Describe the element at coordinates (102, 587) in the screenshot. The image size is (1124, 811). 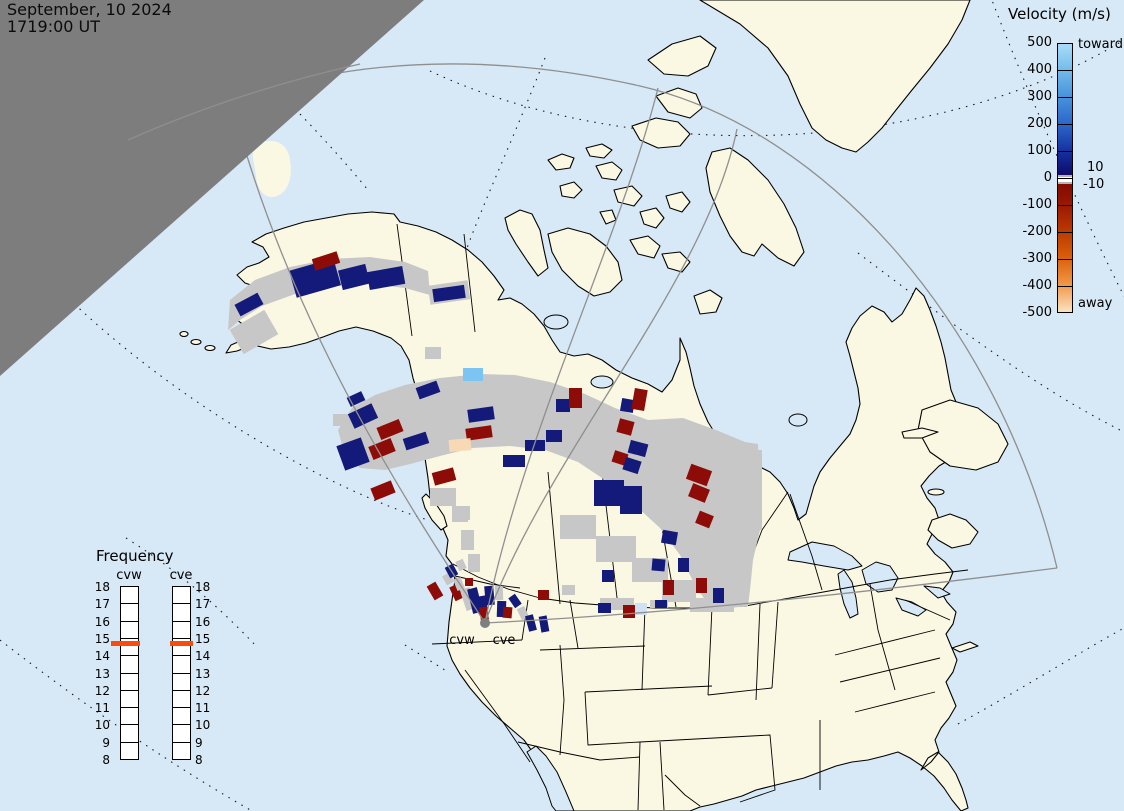
I see `freq-tick-label: 18` at that location.